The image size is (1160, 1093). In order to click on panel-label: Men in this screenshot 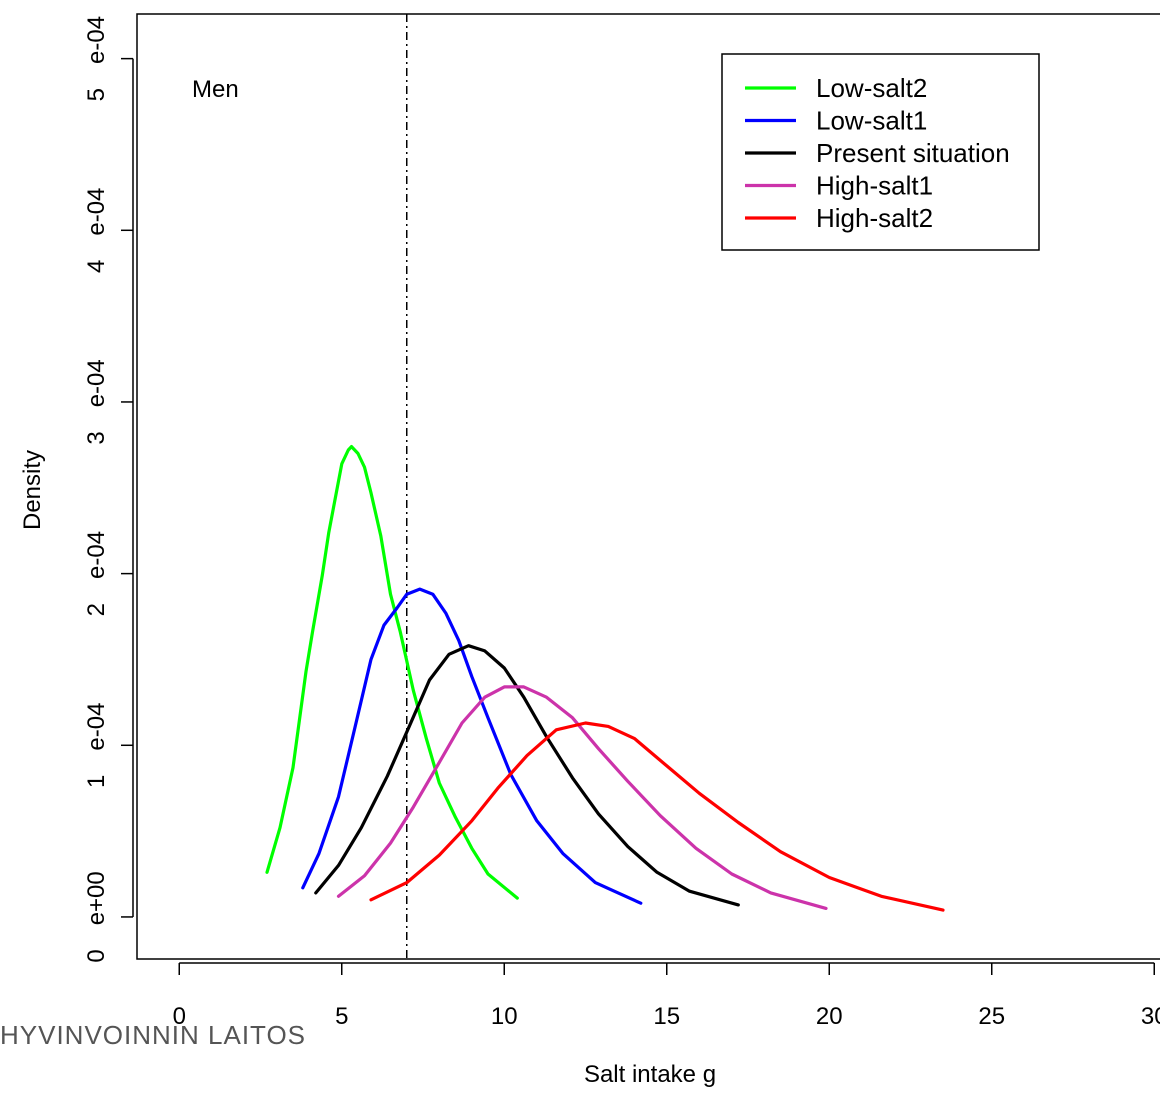, I will do `click(215, 89)`.